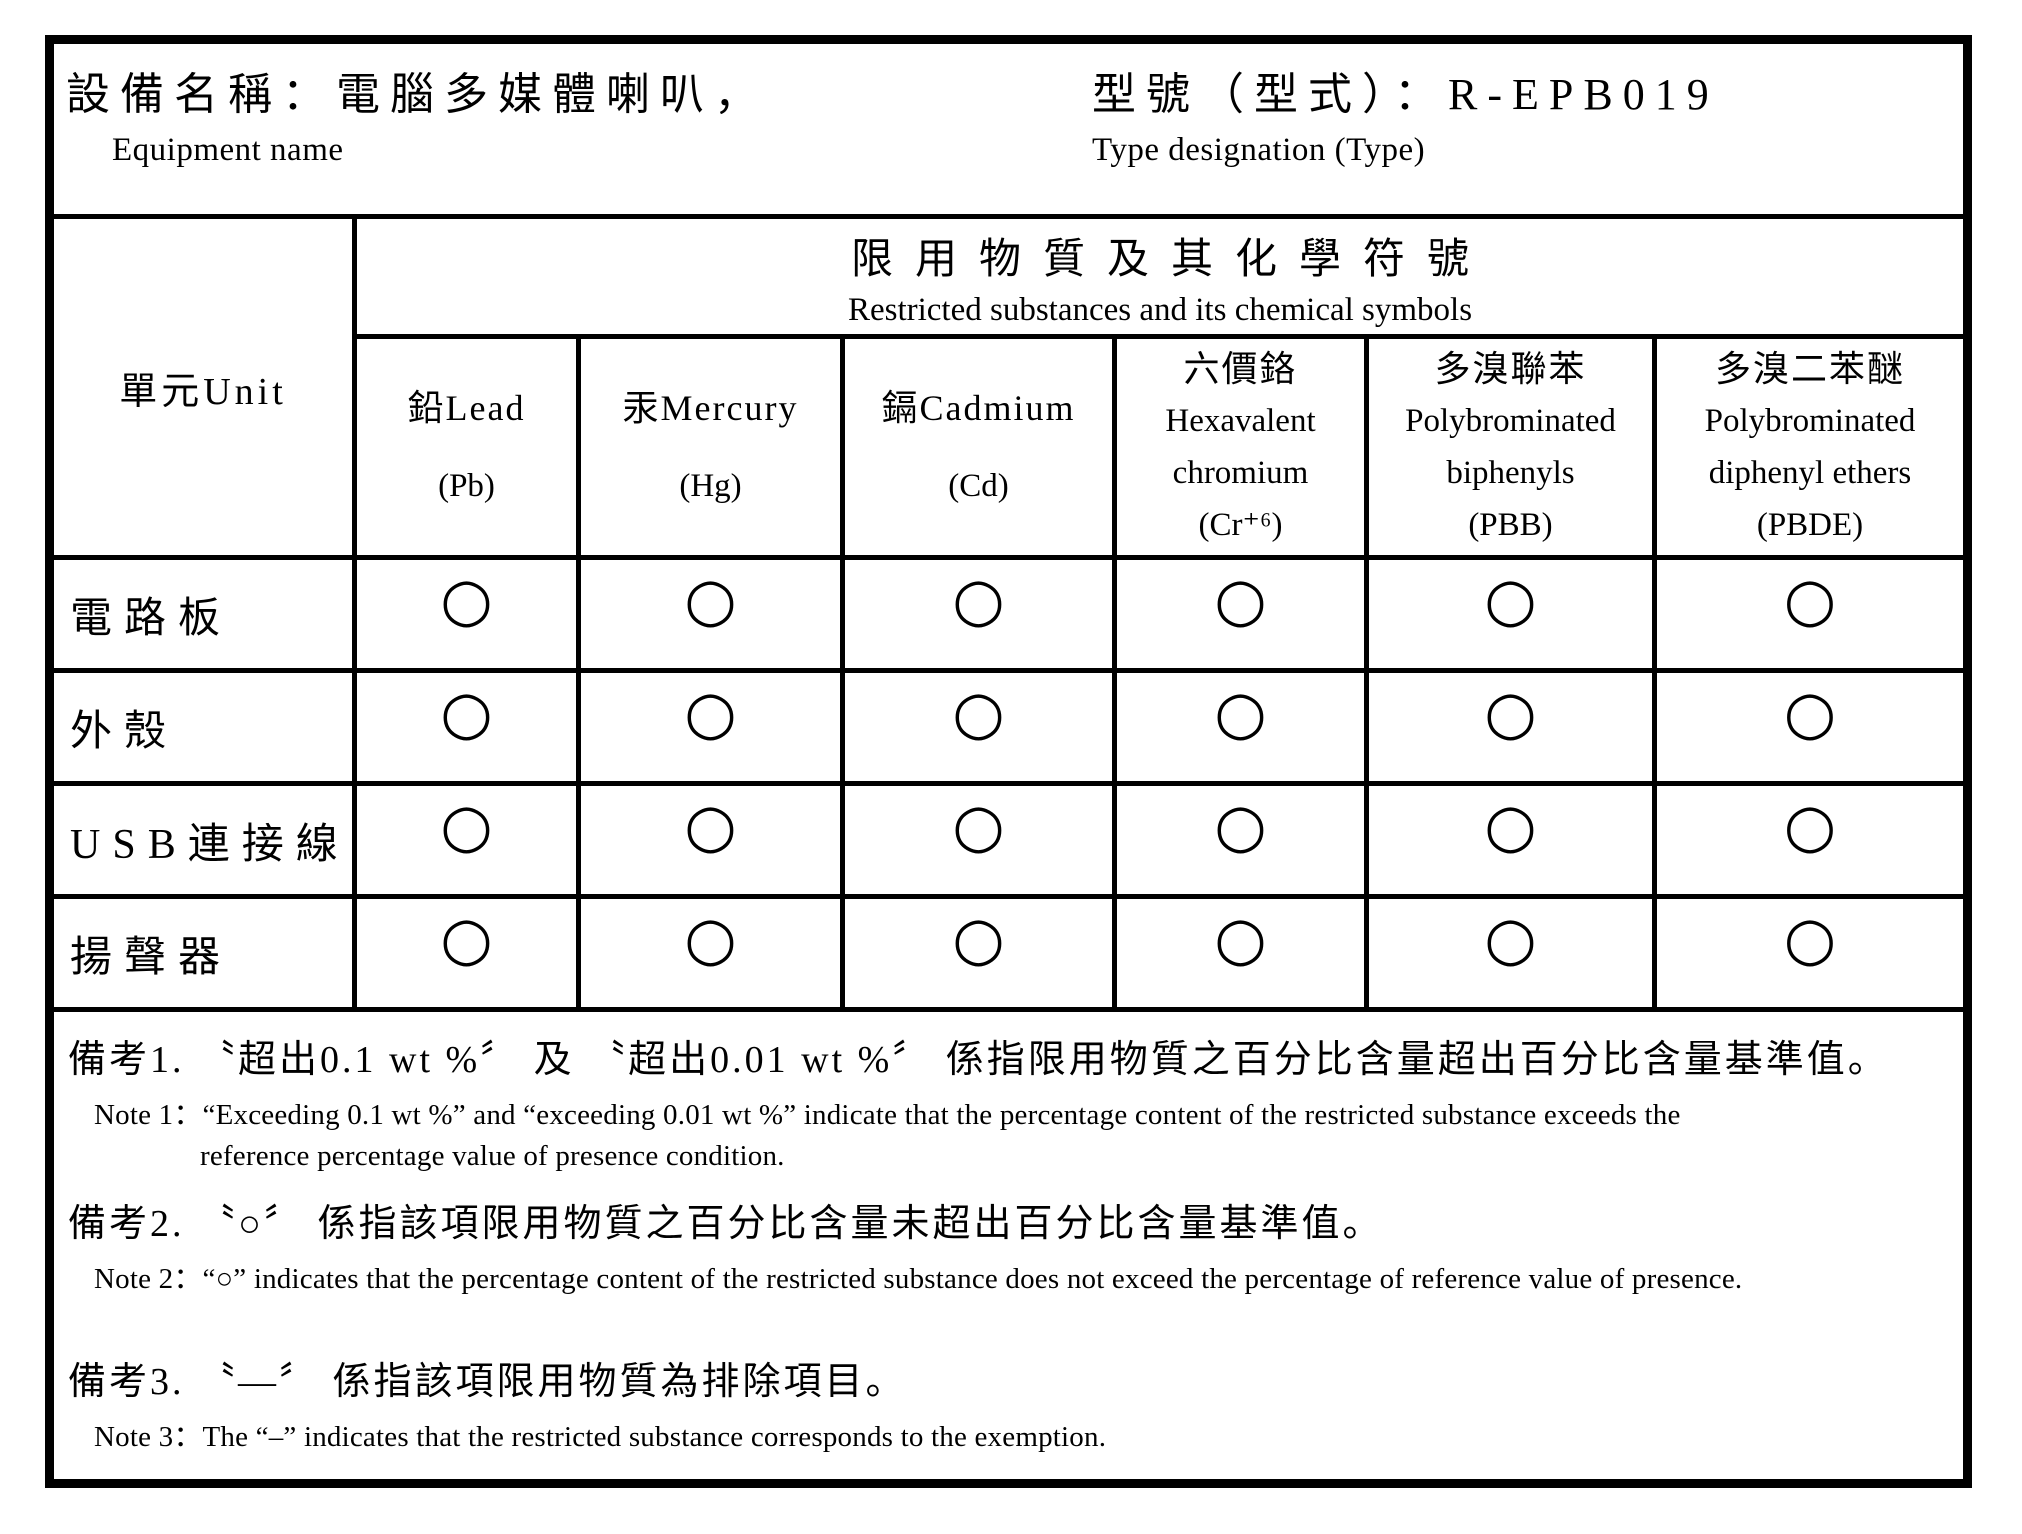  What do you see at coordinates (1510, 369) in the screenshot?
I see `column-header-pbb-name-zh: 多溴聯苯` at bounding box center [1510, 369].